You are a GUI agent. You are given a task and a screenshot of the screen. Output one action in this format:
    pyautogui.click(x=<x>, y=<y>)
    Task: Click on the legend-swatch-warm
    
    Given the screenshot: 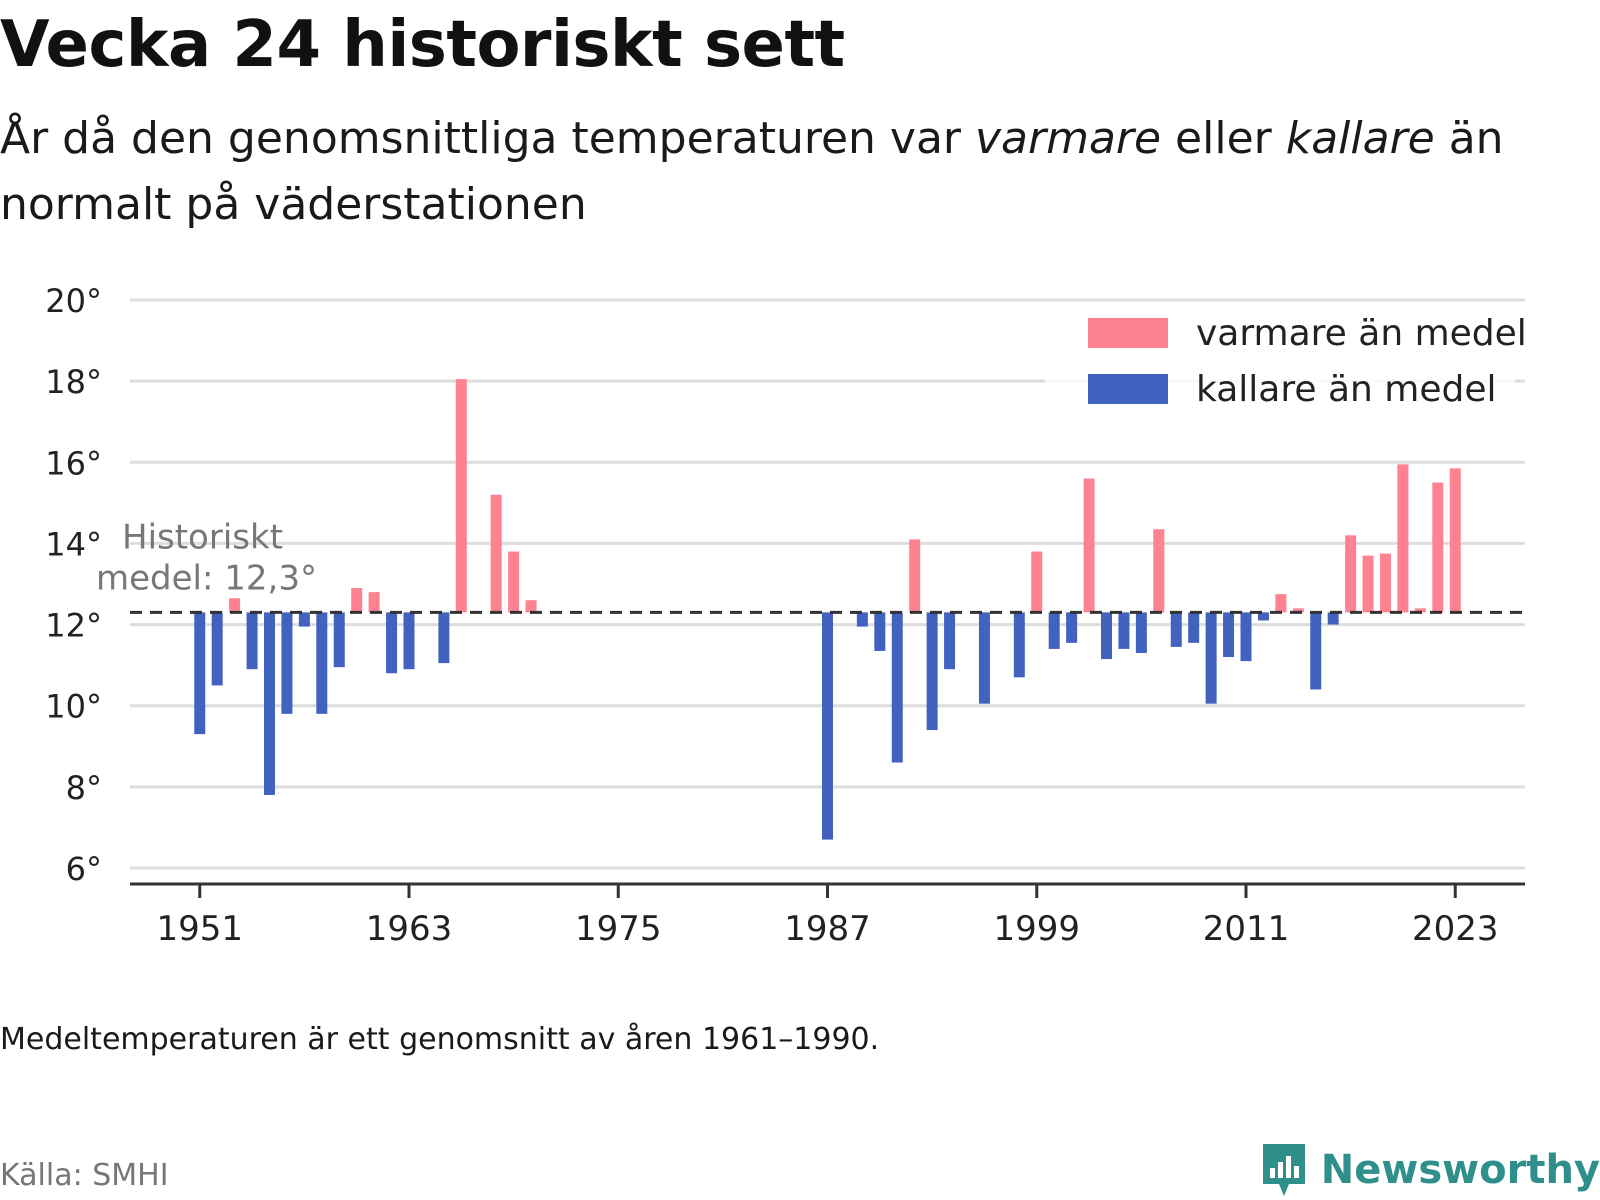 What is the action you would take?
    pyautogui.click(x=1128, y=333)
    